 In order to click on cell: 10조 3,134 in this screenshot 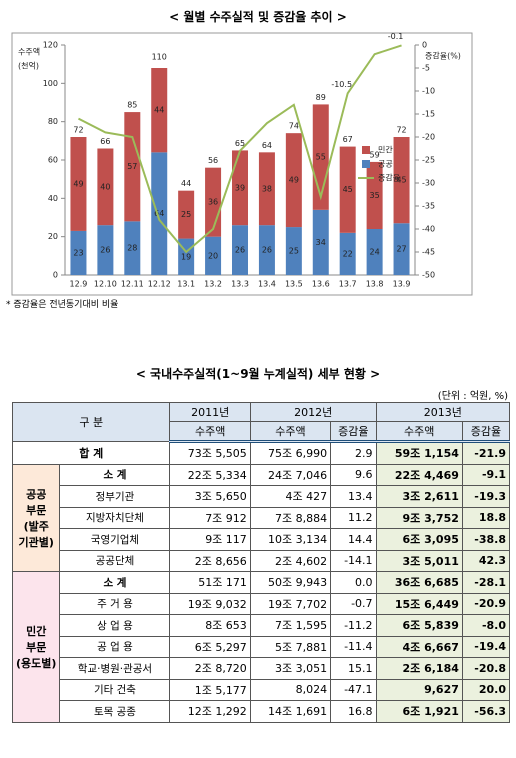, I will do `click(290, 539)`.